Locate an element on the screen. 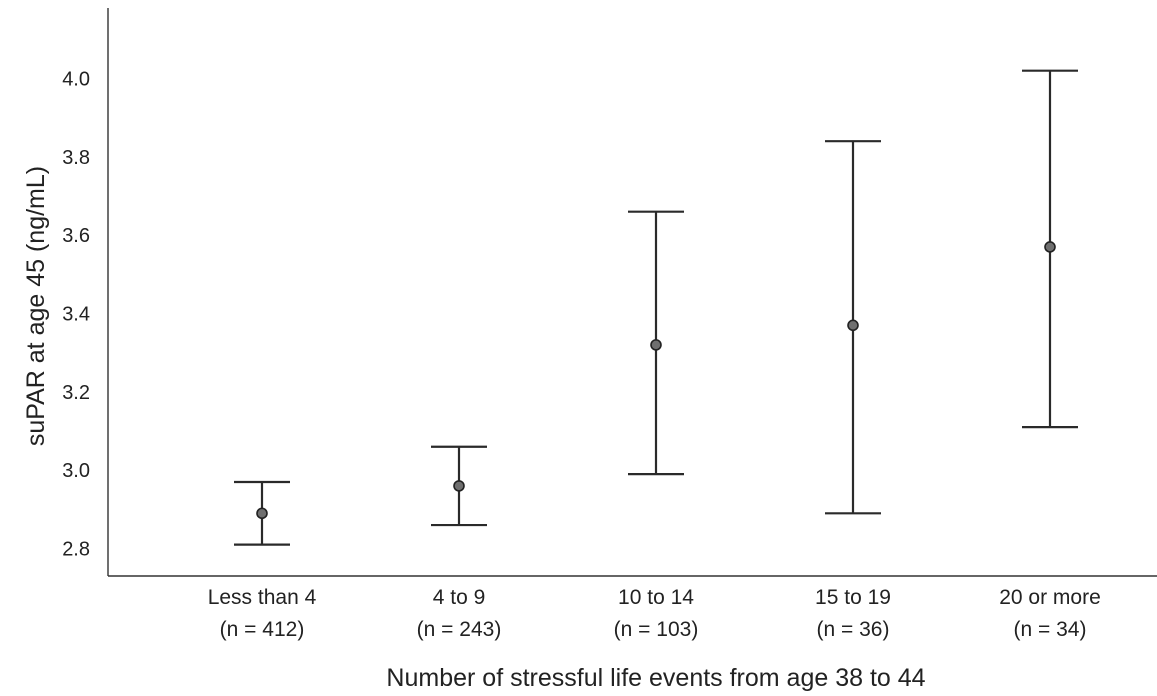 This screenshot has width=1157, height=696. x-tick-count-label: (n = 243) is located at coordinates (459, 629).